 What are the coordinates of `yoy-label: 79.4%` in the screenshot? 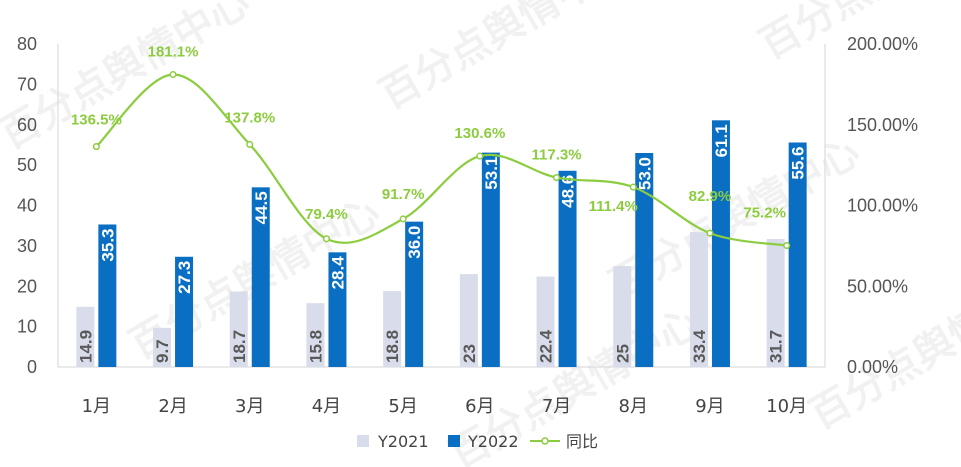 It's located at (326, 214).